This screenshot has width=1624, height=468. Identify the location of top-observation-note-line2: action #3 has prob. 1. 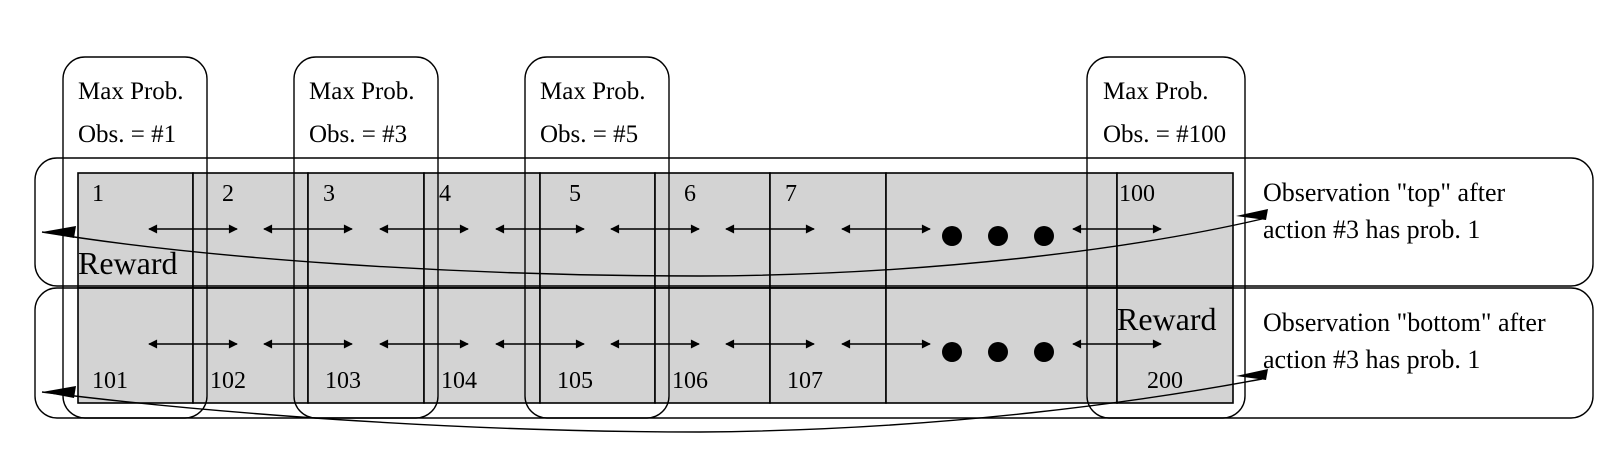
(1371, 229).